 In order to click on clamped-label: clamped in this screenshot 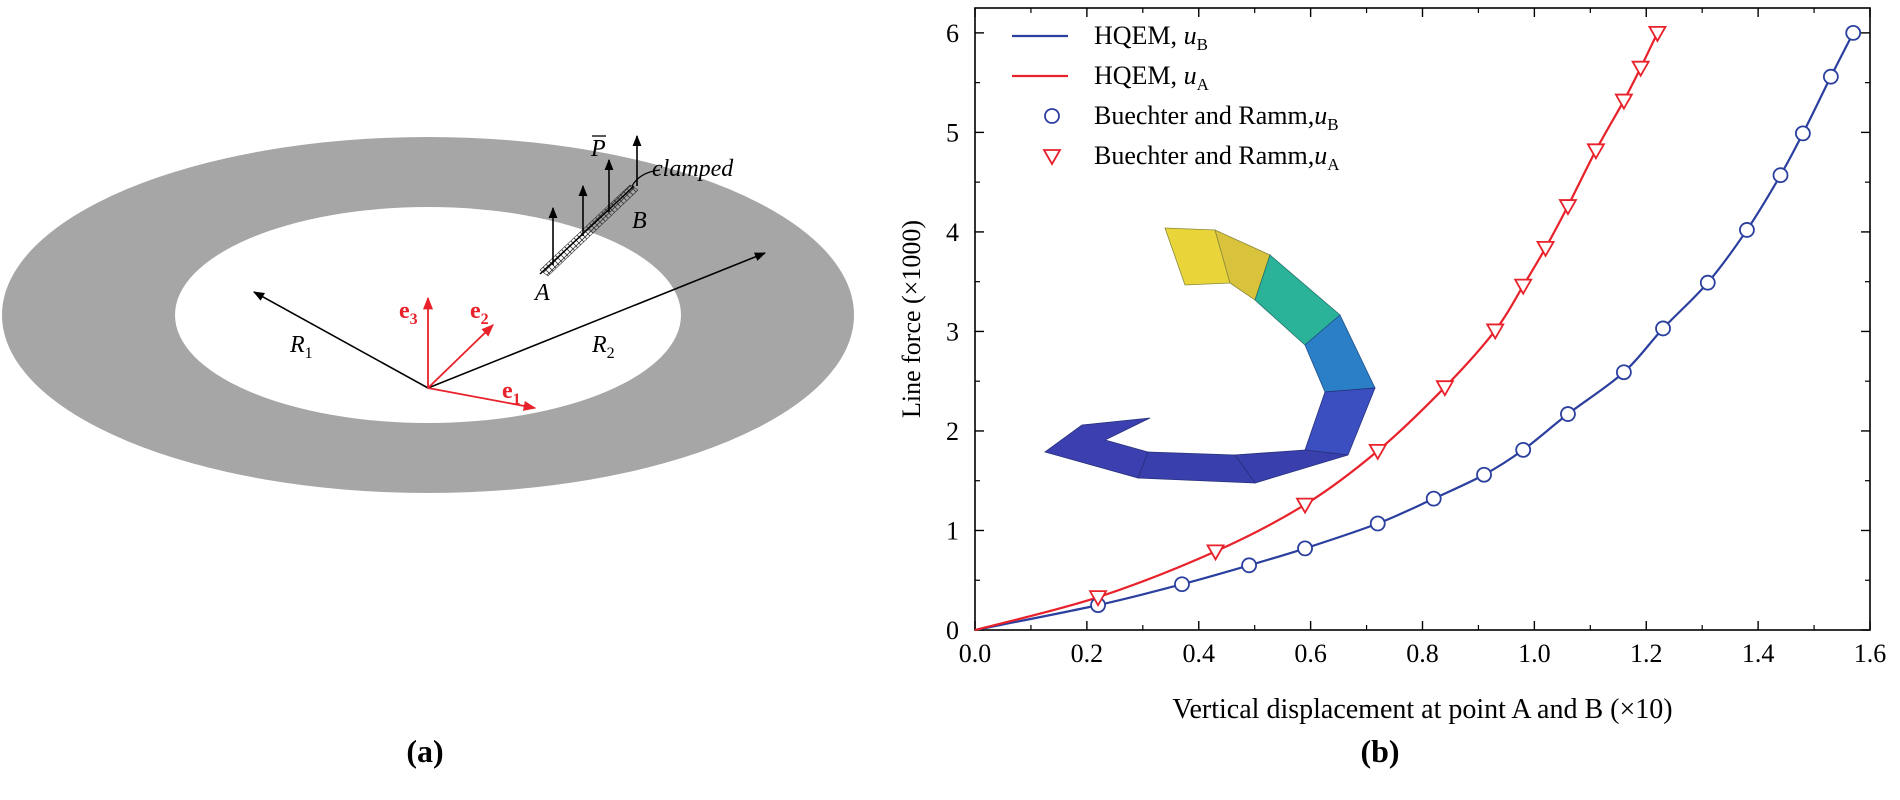, I will do `click(693, 169)`.